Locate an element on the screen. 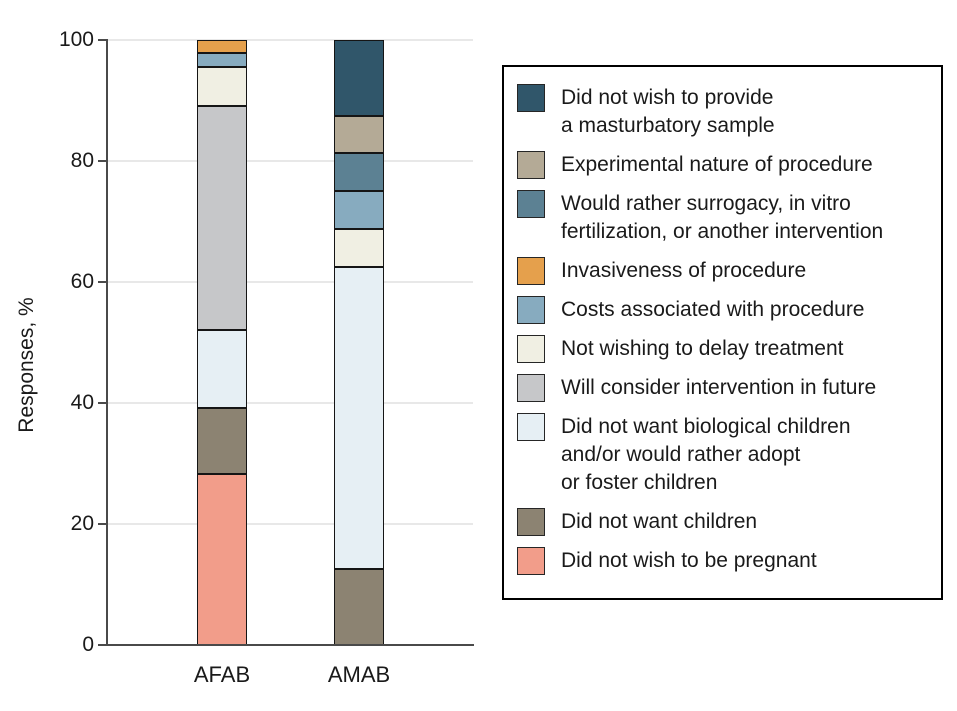 Image resolution: width=957 pixels, height=711 pixels. x-axis-line is located at coordinates (290, 645).